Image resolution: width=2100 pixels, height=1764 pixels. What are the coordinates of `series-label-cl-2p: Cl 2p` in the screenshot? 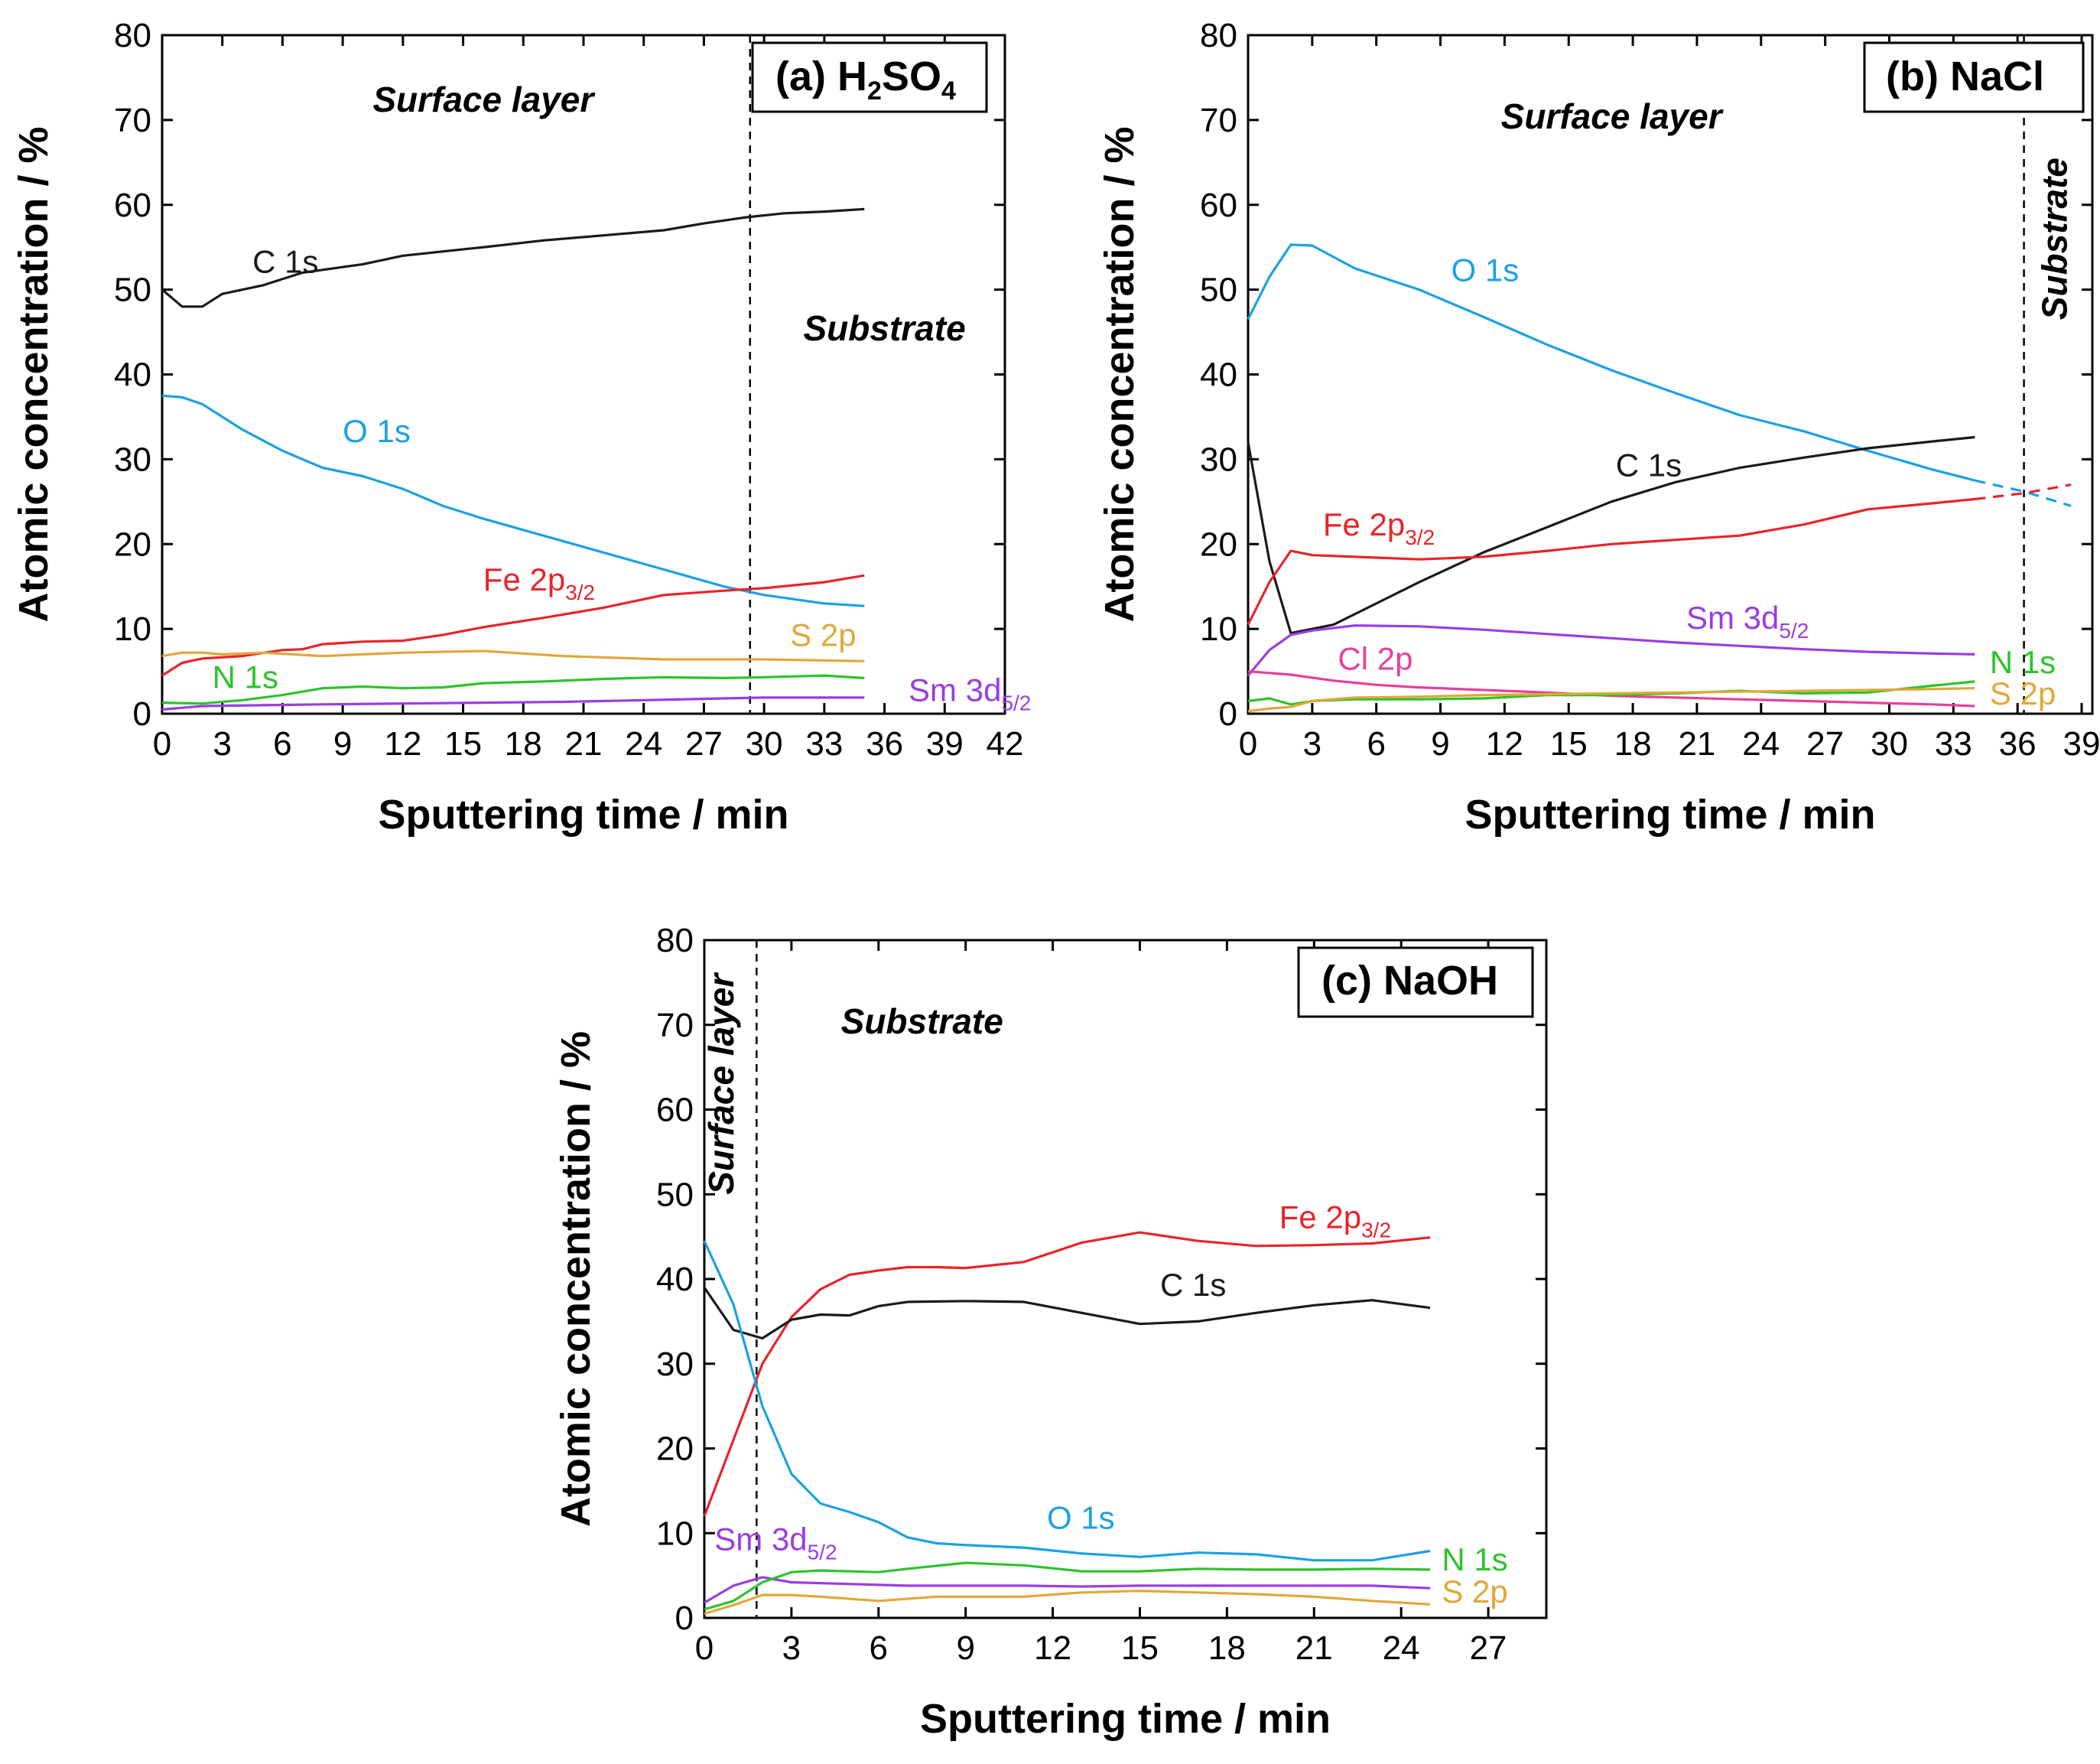 It's located at (1375, 658).